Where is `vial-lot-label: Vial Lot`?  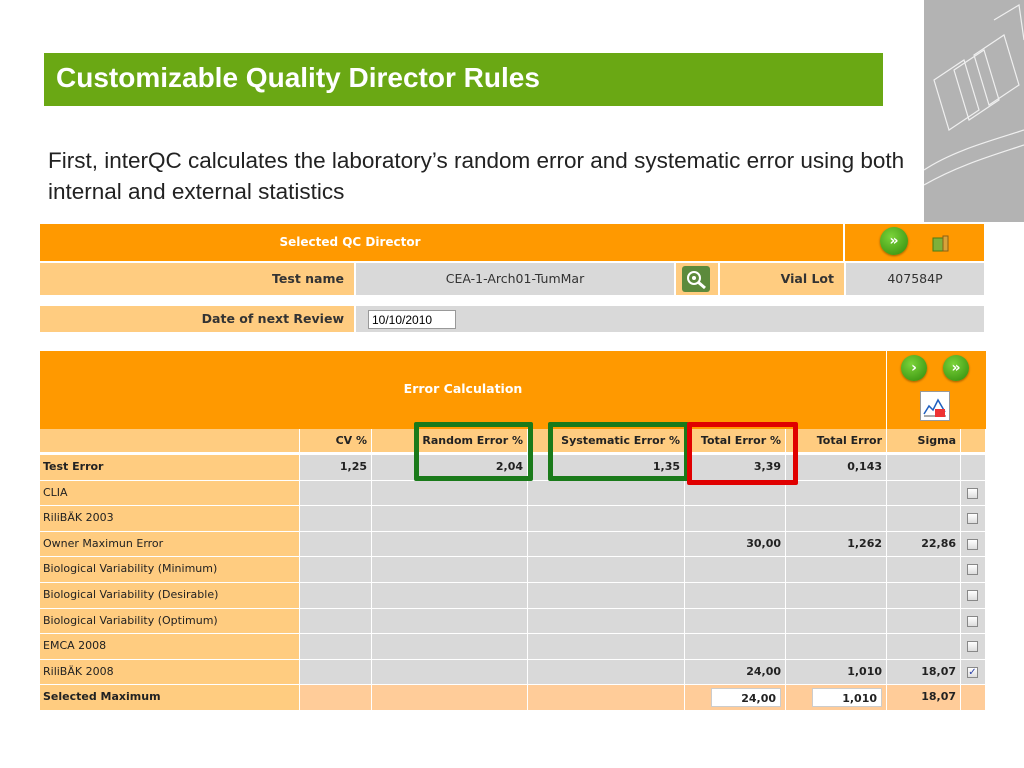
vial-lot-label: Vial Lot is located at coordinates (782, 279).